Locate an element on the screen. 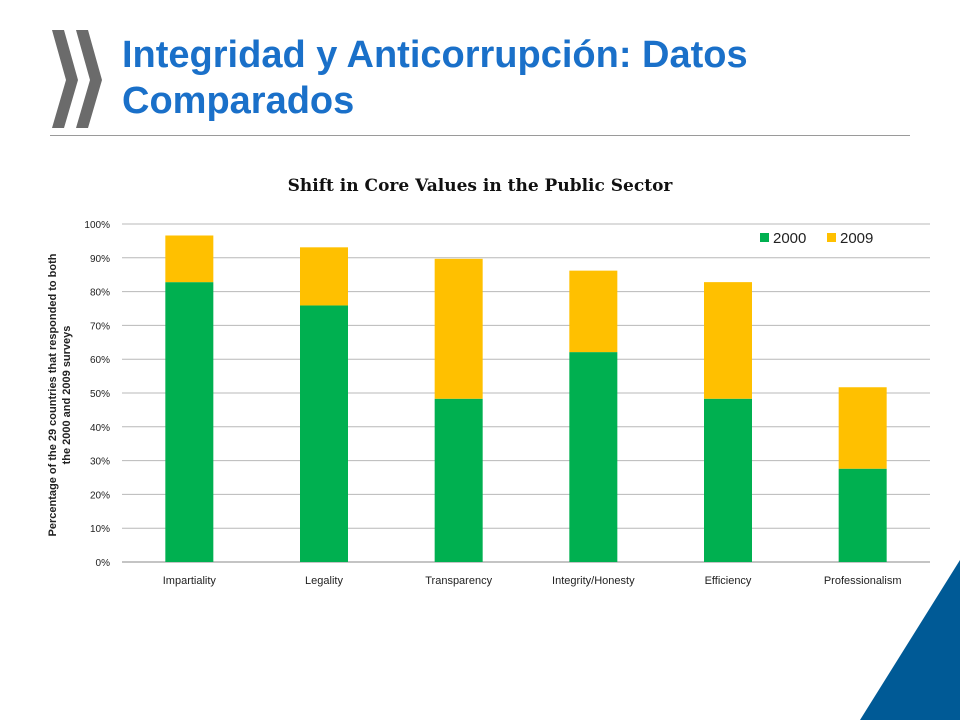 The height and width of the screenshot is (720, 960). corner-accent is located at coordinates (910, 640).